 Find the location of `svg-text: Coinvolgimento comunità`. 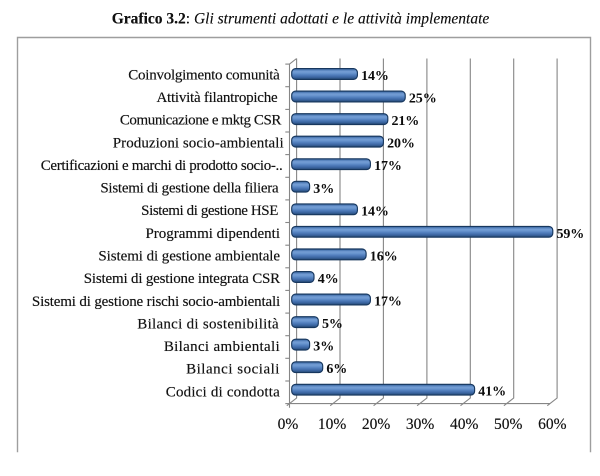

svg-text: Coinvolgimento comunità is located at coordinates (204, 75).